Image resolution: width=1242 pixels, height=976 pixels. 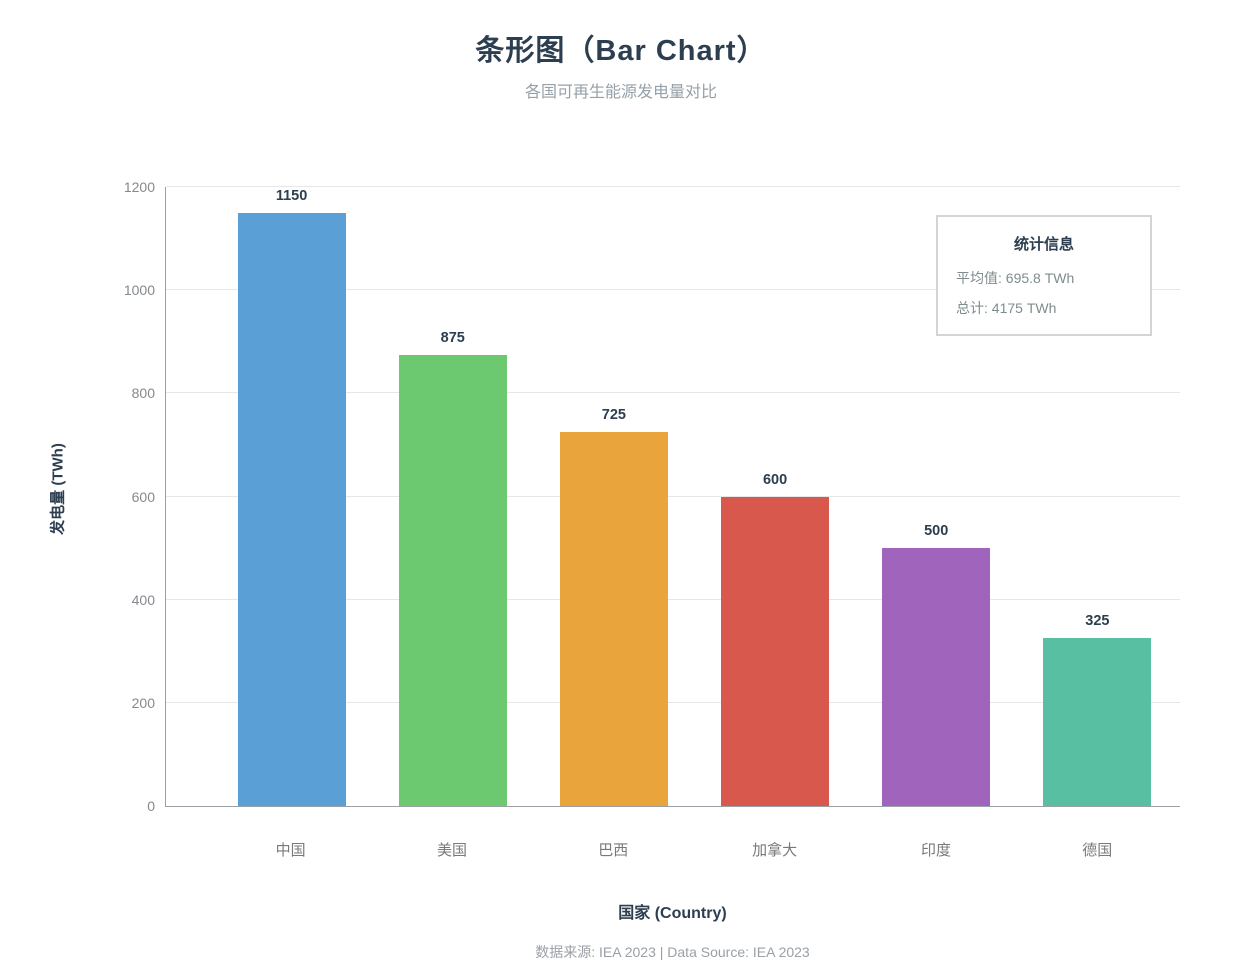 What do you see at coordinates (139, 290) in the screenshot?
I see `y-tick-label: 1000` at bounding box center [139, 290].